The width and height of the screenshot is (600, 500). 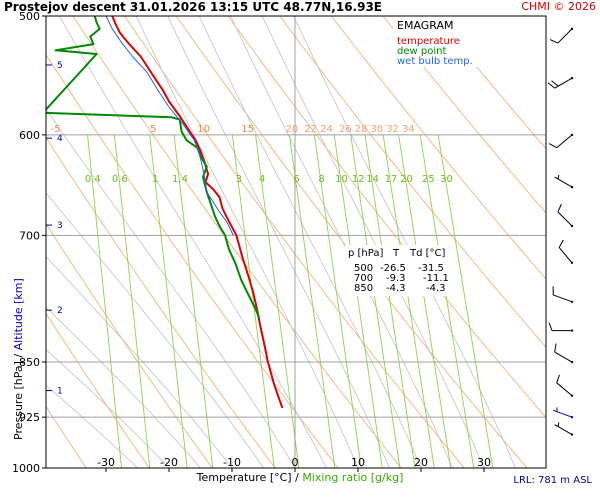 What do you see at coordinates (408, 129) in the screenshot?
I see `wet-adiabat-label: 34` at bounding box center [408, 129].